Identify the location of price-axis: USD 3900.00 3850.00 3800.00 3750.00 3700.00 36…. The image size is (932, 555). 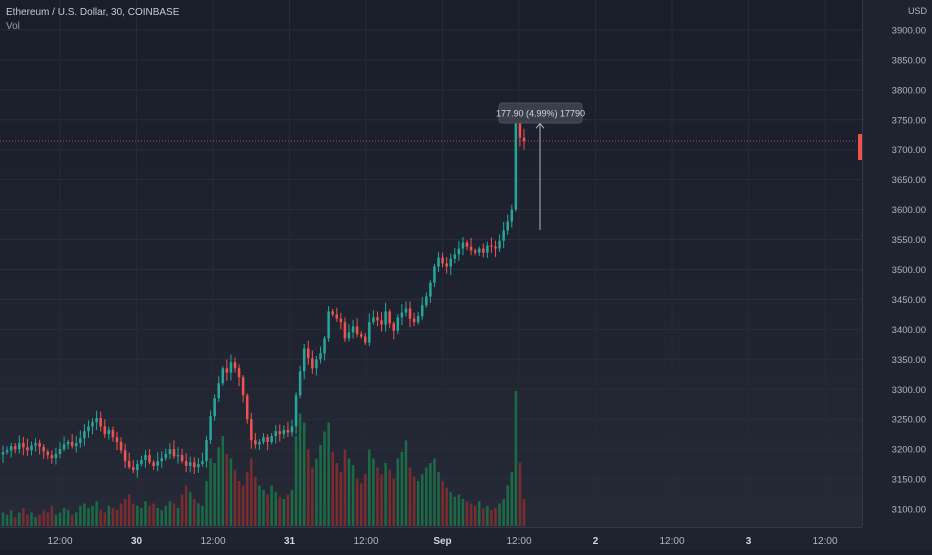
(897, 275).